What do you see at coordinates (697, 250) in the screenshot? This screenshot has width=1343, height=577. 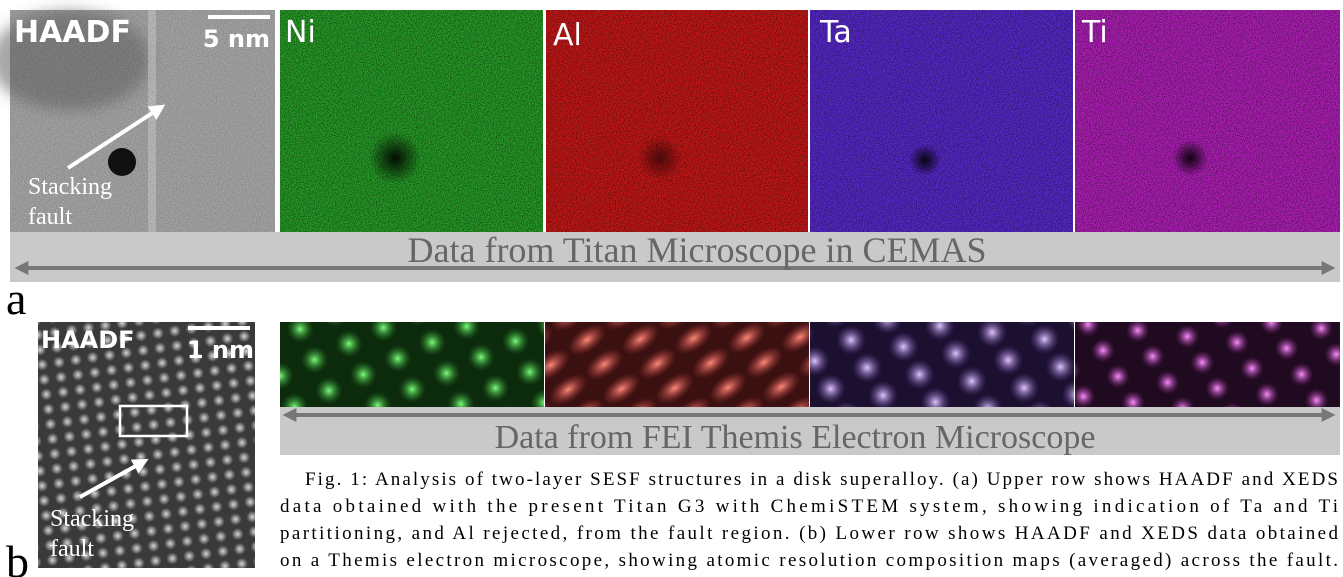 I see `banner-text: Data from Titan Microscope in CEMAS` at bounding box center [697, 250].